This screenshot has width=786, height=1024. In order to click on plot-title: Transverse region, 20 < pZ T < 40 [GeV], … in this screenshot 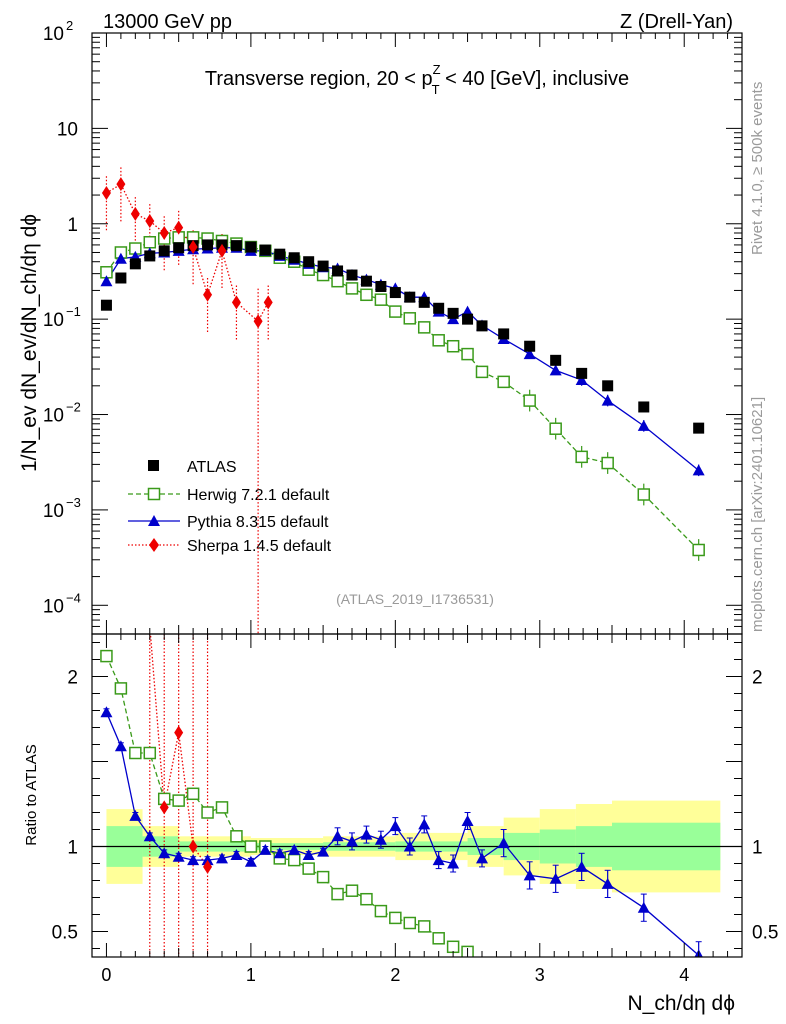, I will do `click(417, 79)`.